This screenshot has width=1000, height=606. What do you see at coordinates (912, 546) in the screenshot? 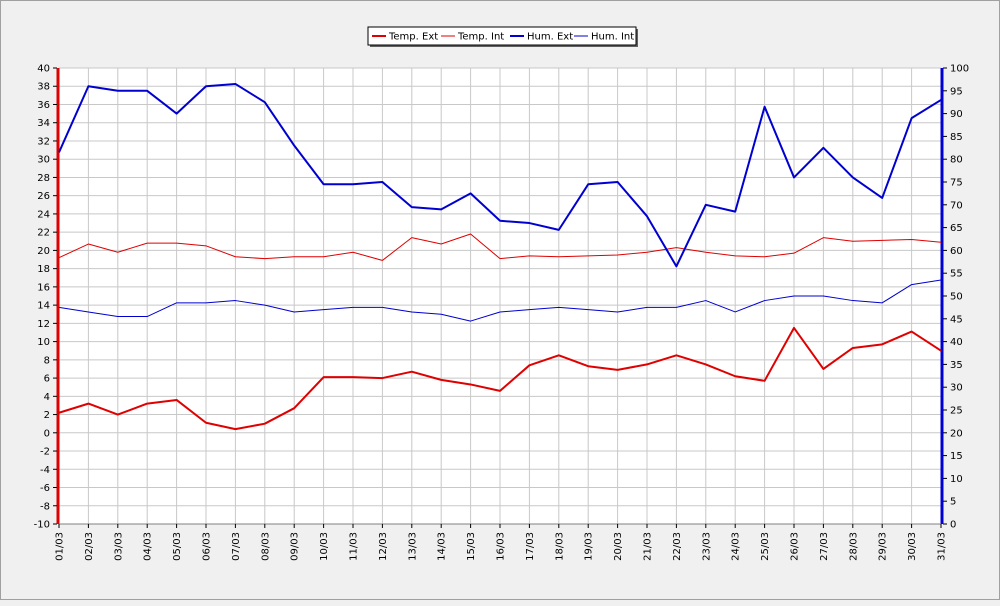
I see `x-tick-label: 30/03` at bounding box center [912, 546].